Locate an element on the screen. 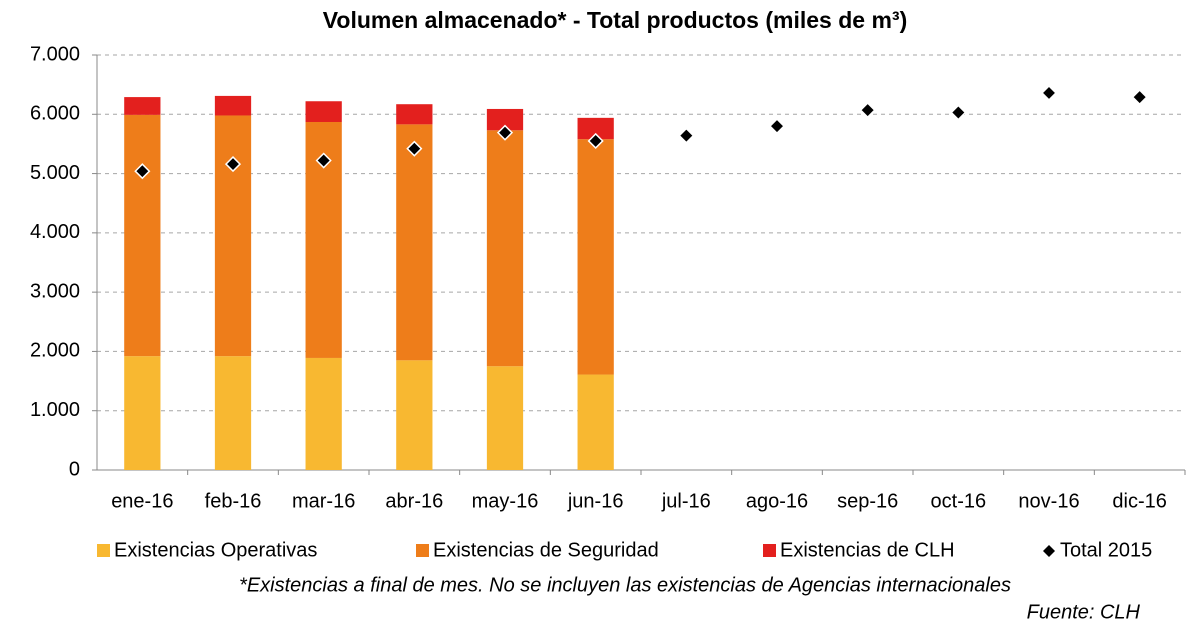 The height and width of the screenshot is (634, 1192). y-tick-label: 4.000 is located at coordinates (55, 232).